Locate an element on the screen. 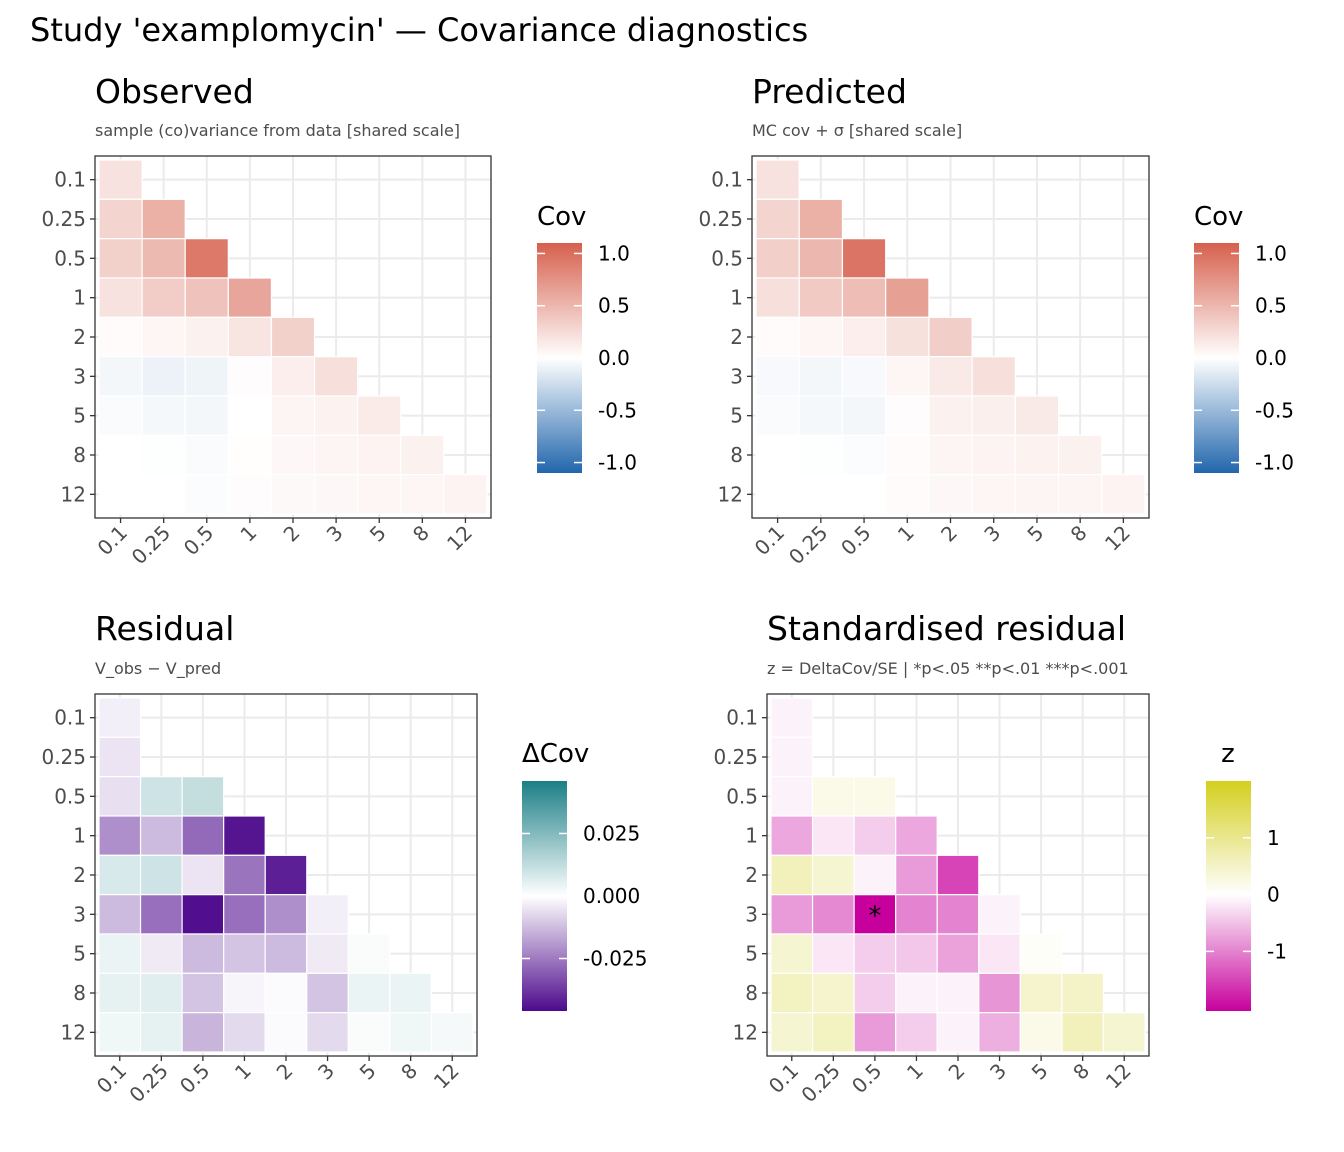 This screenshot has width=1344, height=1152. panel-subtitle: MC cov + σ [shared scale] is located at coordinates (857, 130).